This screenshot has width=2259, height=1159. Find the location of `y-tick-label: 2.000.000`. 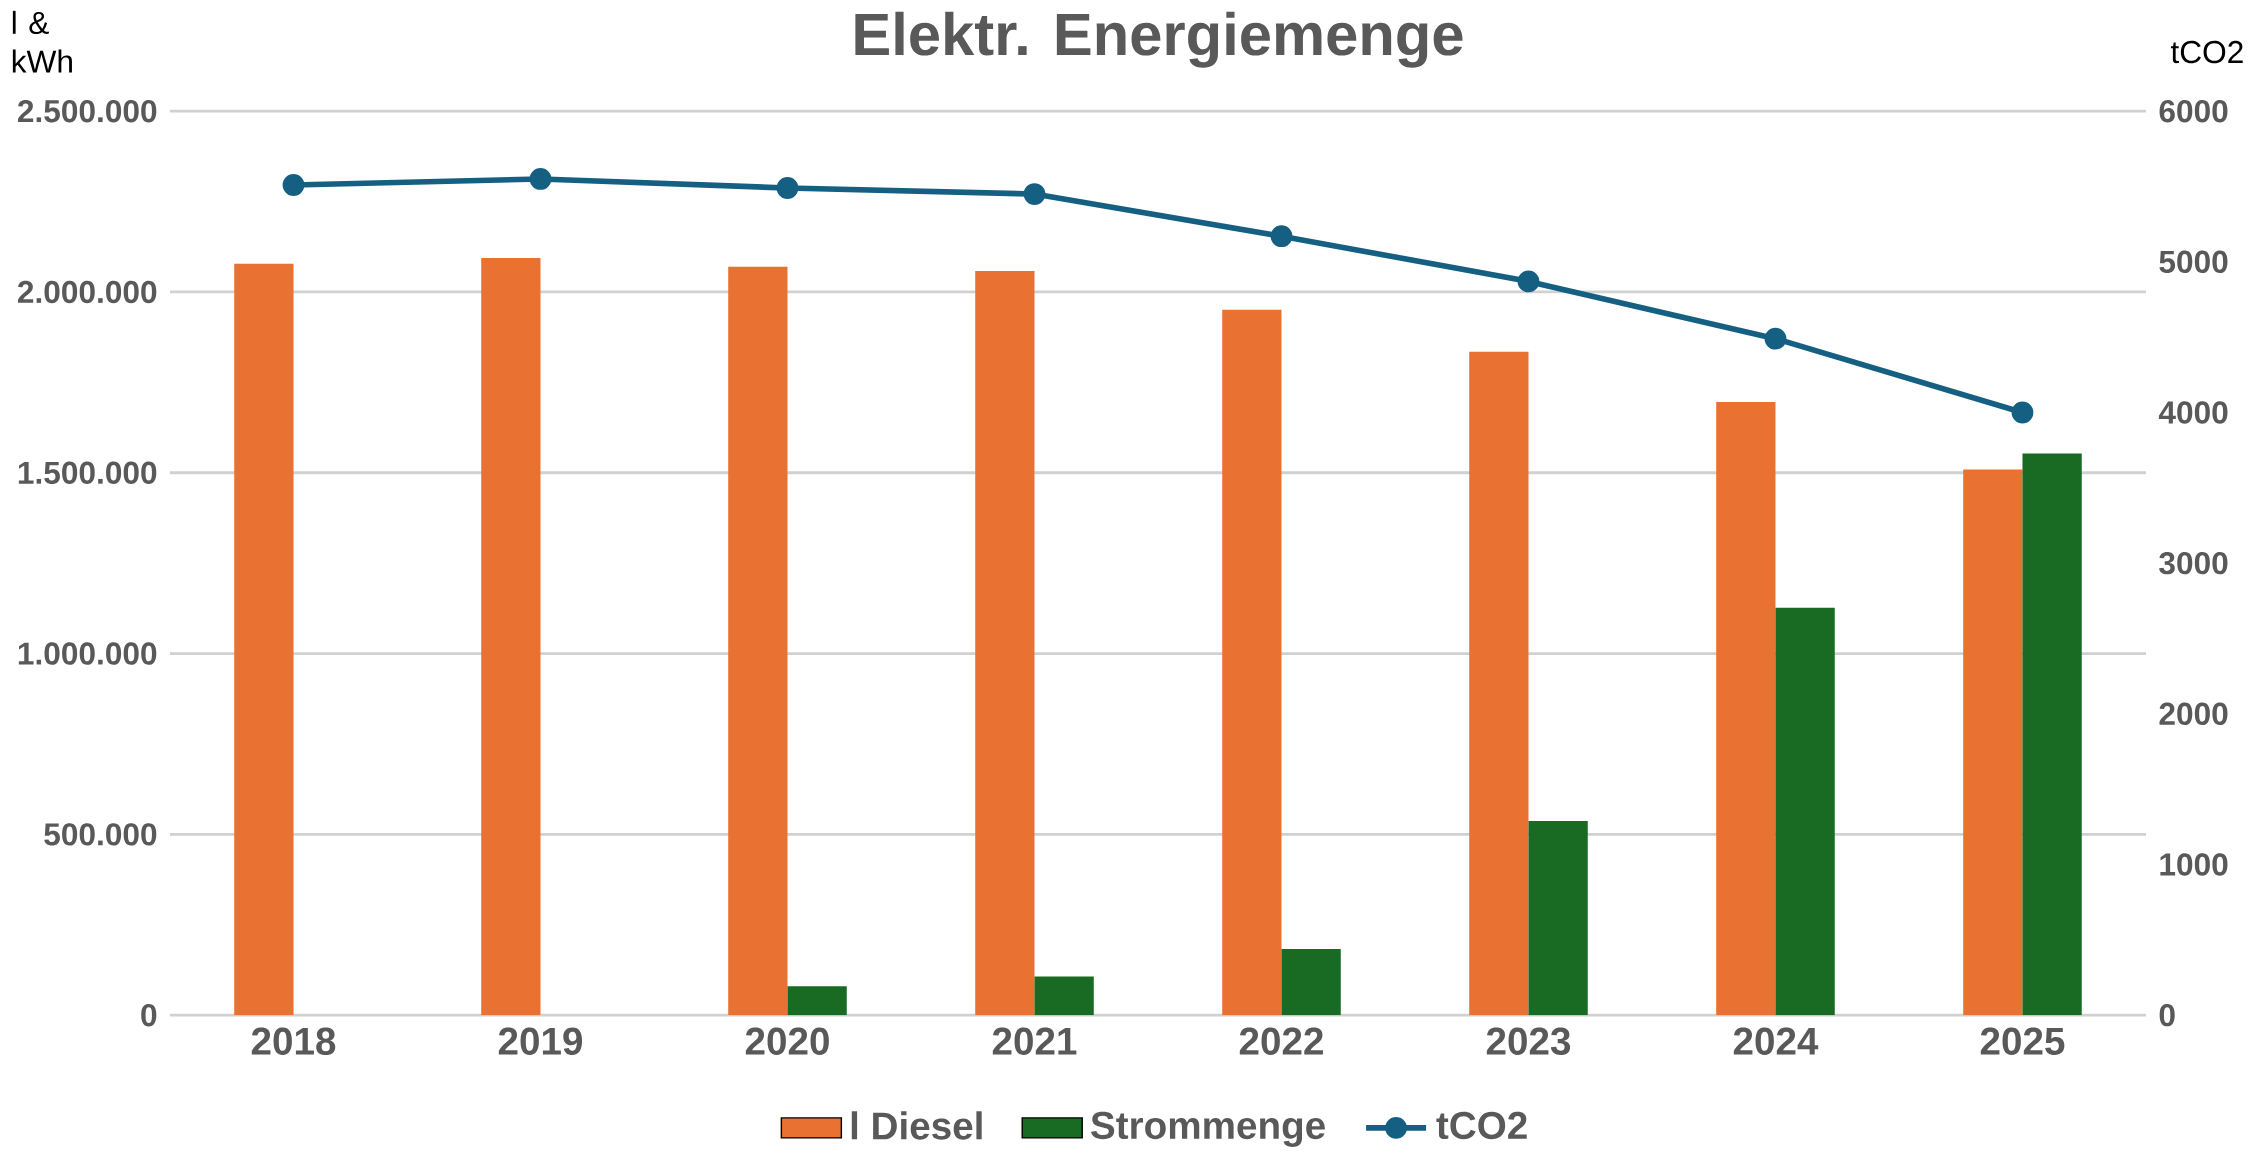

y-tick-label: 2.000.000 is located at coordinates (87, 292).